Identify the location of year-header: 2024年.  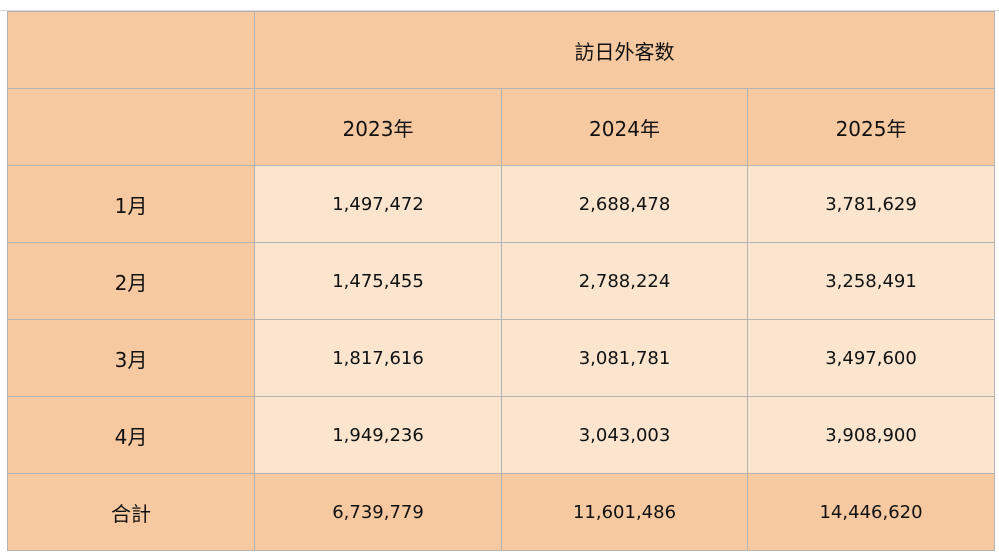
(624, 127).